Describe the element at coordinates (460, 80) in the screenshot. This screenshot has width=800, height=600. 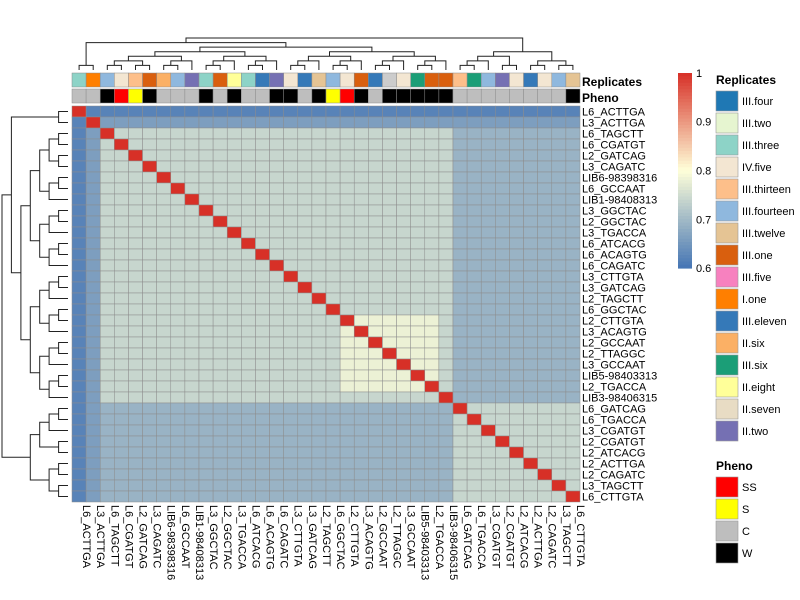
I see `replicate-annotation-cell` at that location.